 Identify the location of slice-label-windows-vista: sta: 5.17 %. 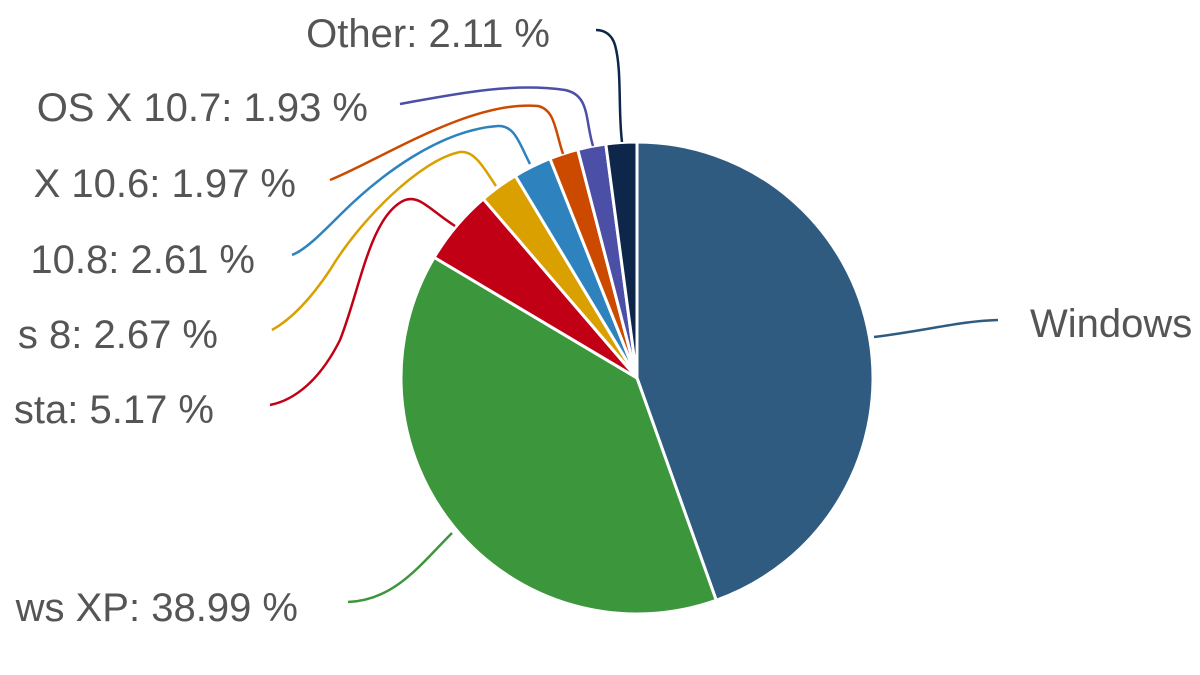
(114, 410).